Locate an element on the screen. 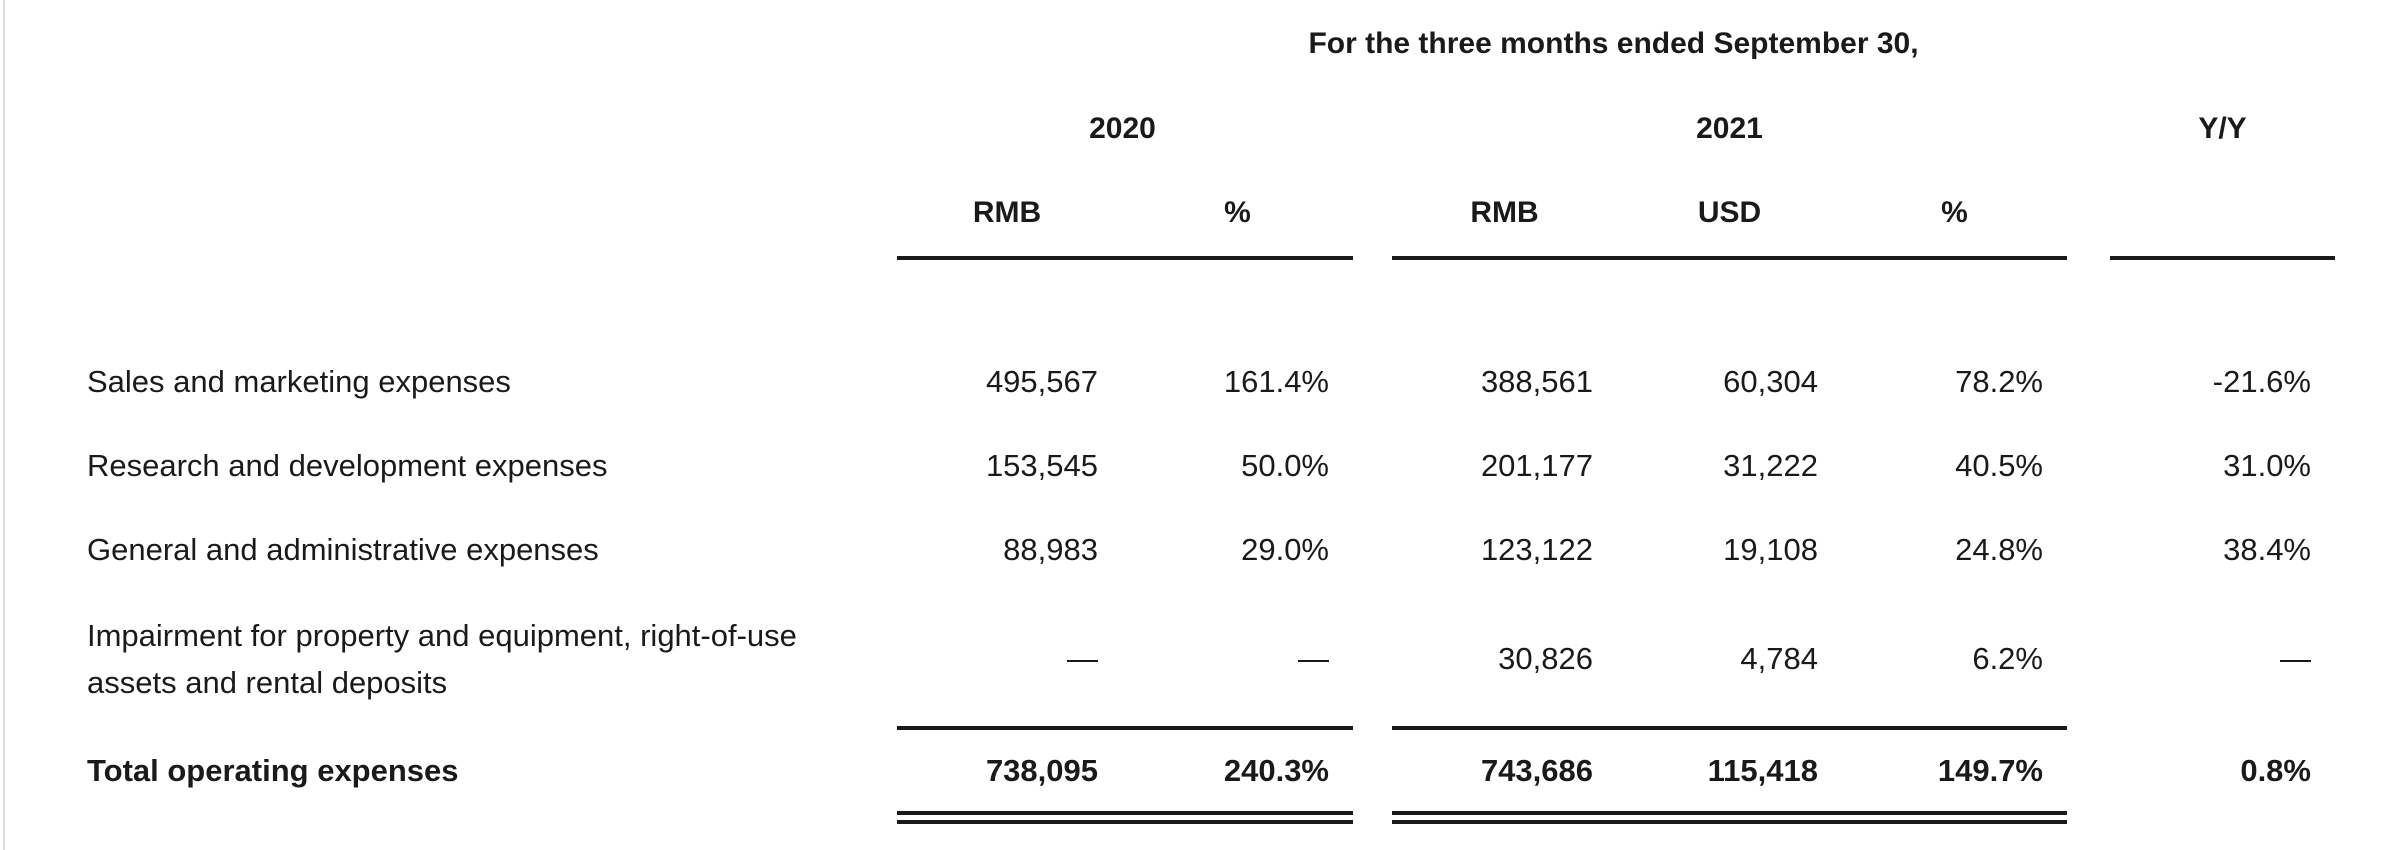  col-header-pct-2020: % is located at coordinates (1237, 212).